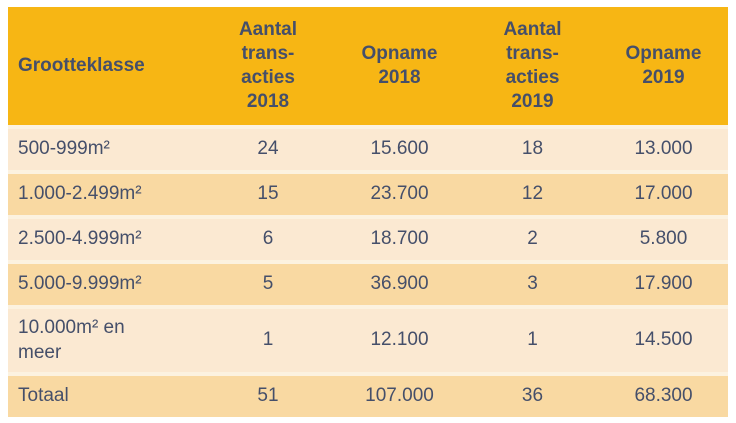  What do you see at coordinates (399, 284) in the screenshot?
I see `cell-opname-2018: 36.900` at bounding box center [399, 284].